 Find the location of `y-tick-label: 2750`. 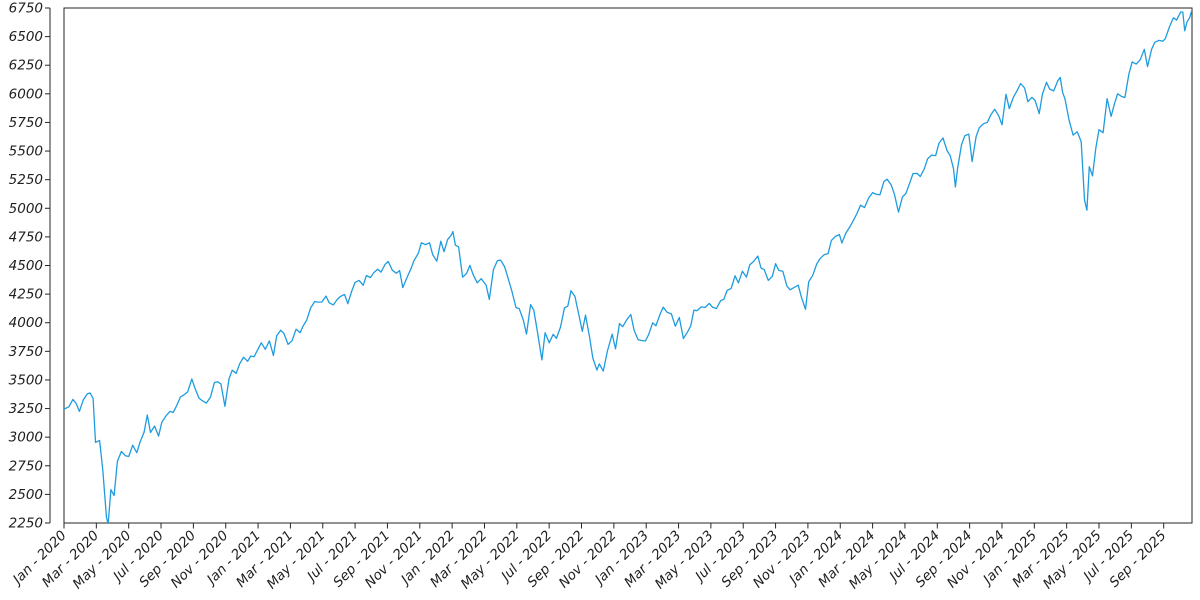

y-tick-label: 2750 is located at coordinates (26, 466).